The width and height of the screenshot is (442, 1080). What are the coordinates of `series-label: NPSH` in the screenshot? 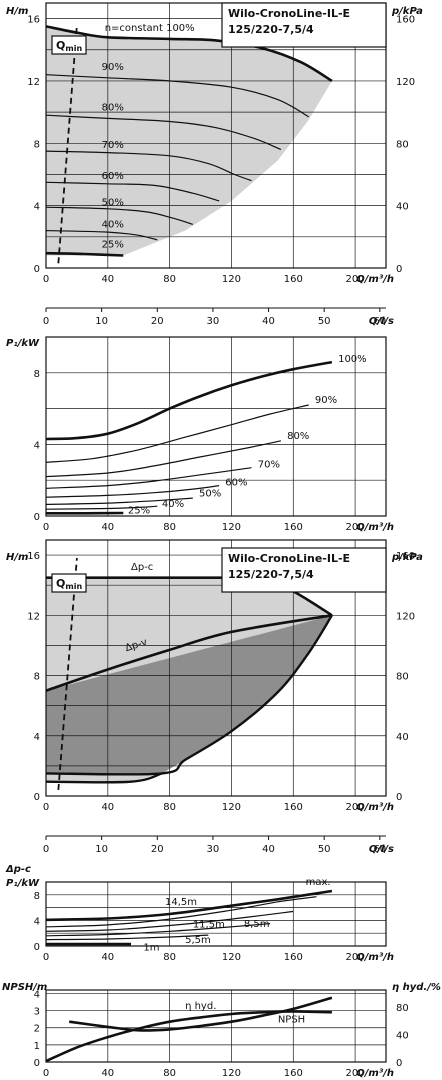 It's located at (291, 1020).